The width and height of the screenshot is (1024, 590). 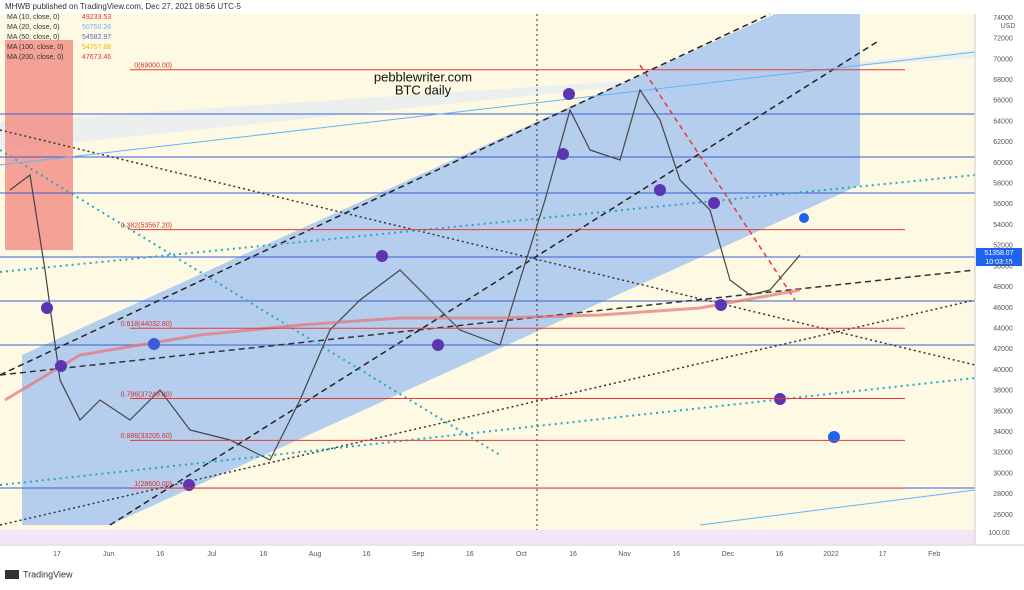 I want to click on time-tick: Nov, so click(x=624, y=554).